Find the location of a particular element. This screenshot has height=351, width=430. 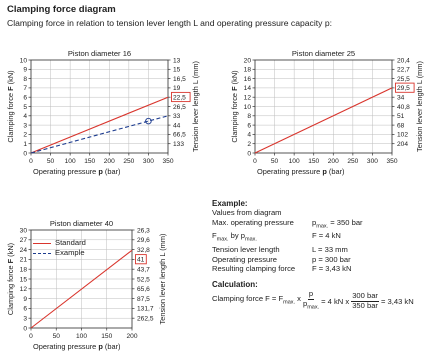

calculation-heading: Calculation: is located at coordinates (235, 285).